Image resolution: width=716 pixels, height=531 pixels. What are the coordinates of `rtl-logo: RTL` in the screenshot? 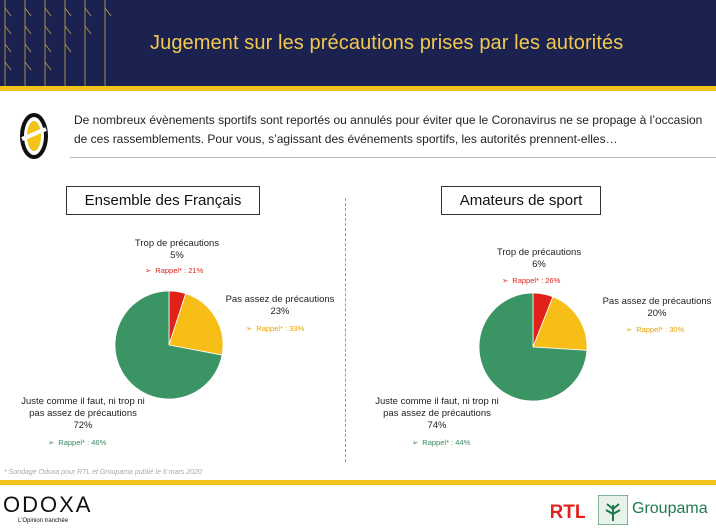 It's located at (568, 510).